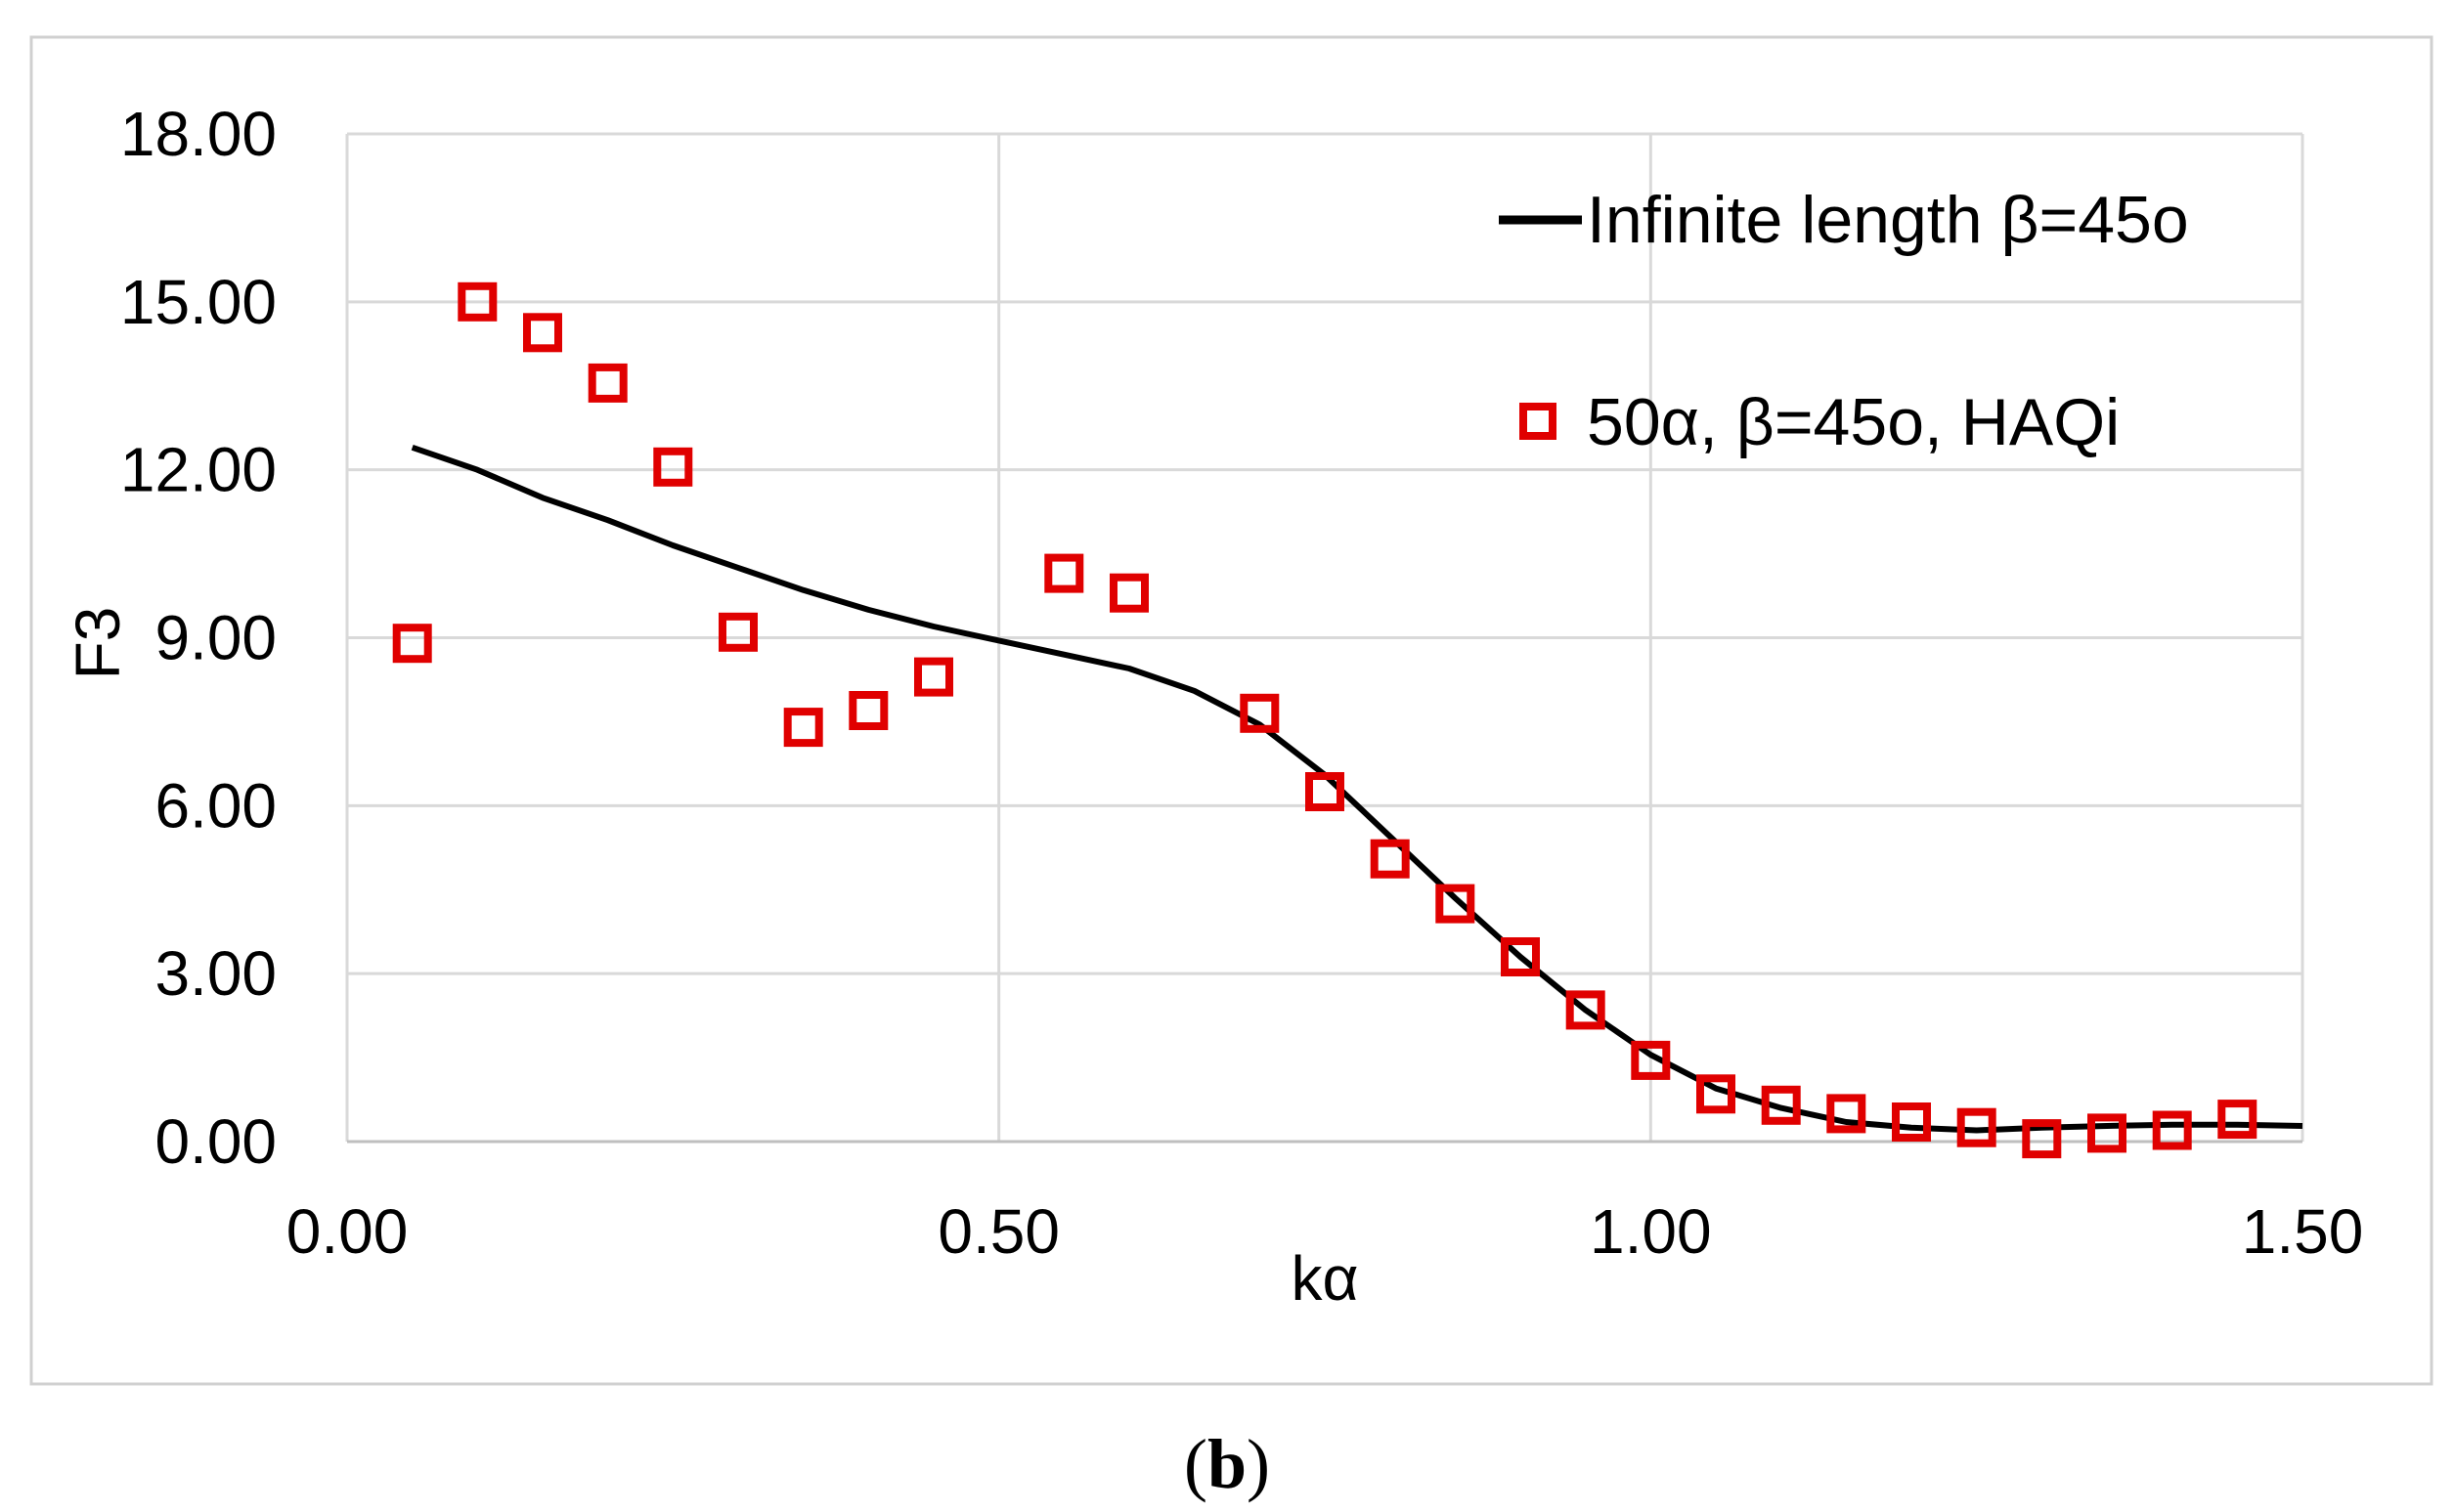 The image size is (2454, 1512). Describe the element at coordinates (347, 1231) in the screenshot. I see `x-tick-label: 0.00` at that location.